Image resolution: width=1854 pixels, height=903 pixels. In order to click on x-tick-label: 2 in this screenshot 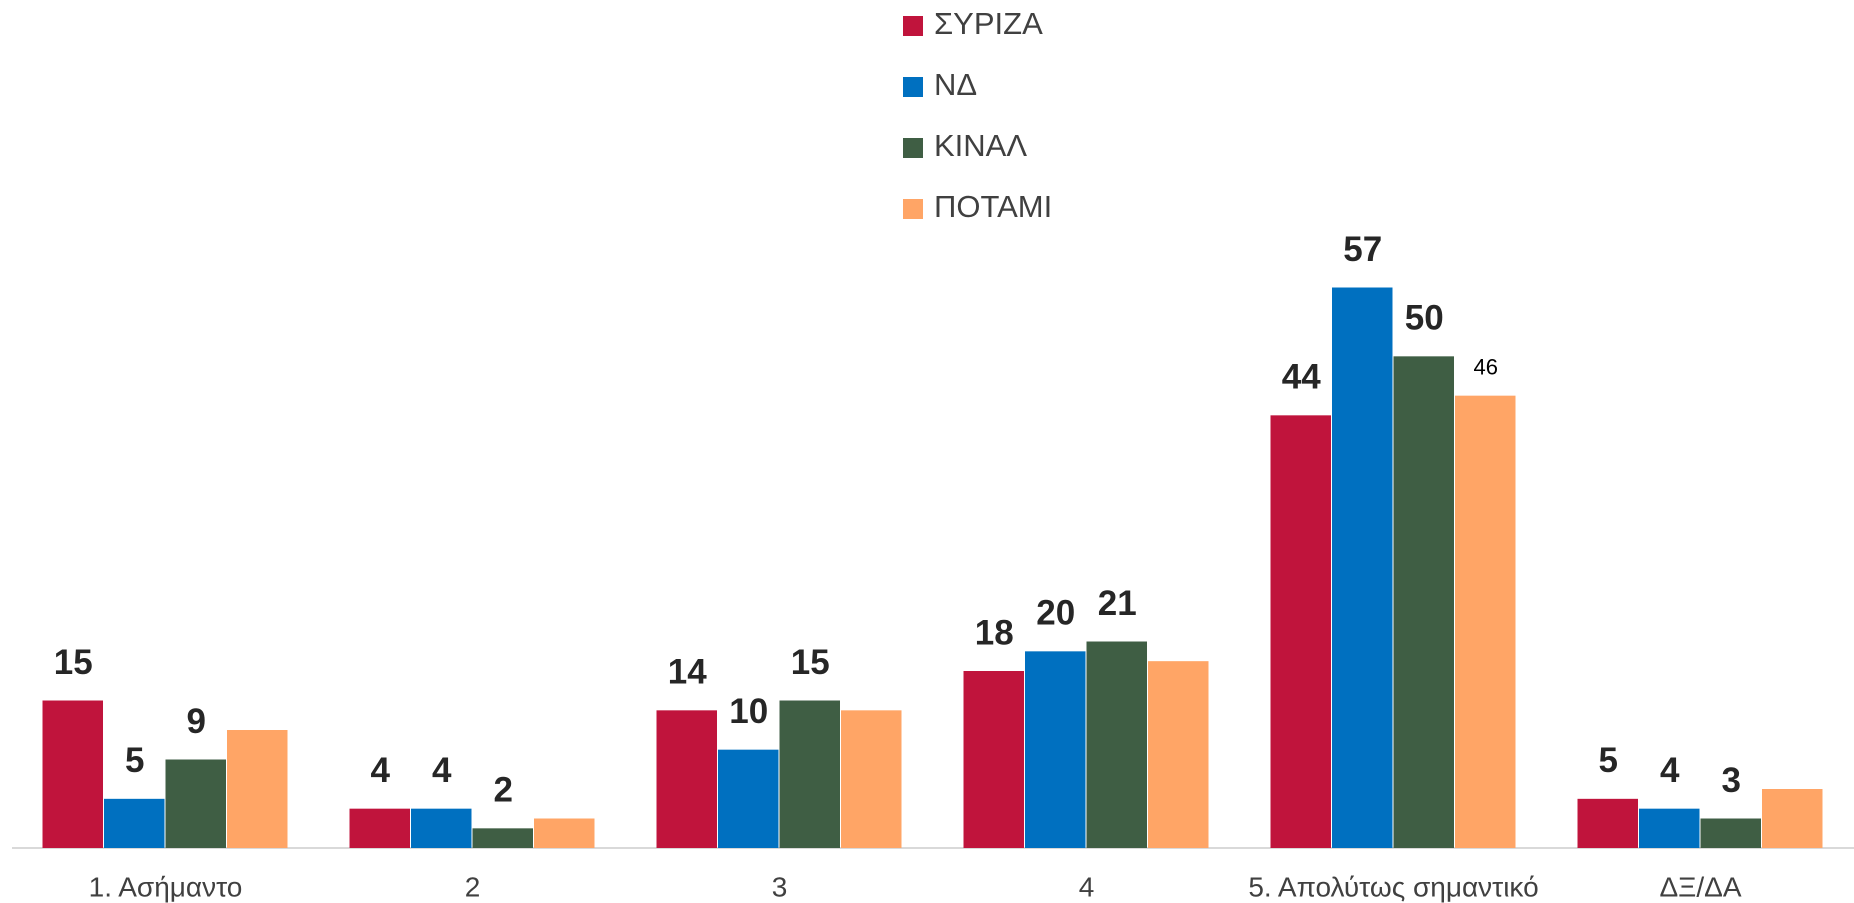, I will do `click(473, 886)`.